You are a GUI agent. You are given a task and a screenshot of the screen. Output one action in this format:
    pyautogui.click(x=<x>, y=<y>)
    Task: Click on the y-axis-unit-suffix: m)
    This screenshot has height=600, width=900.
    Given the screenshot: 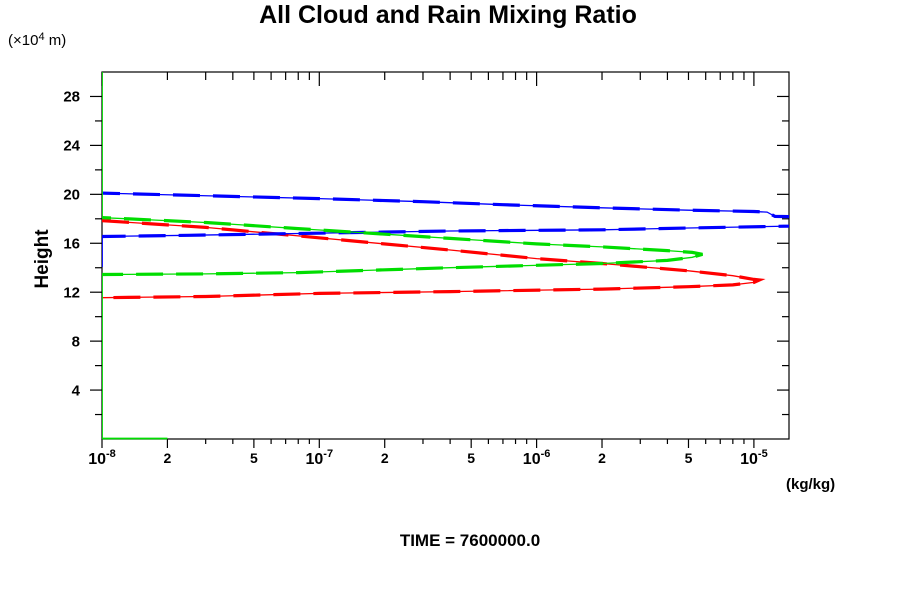 What is the action you would take?
    pyautogui.click(x=55, y=40)
    